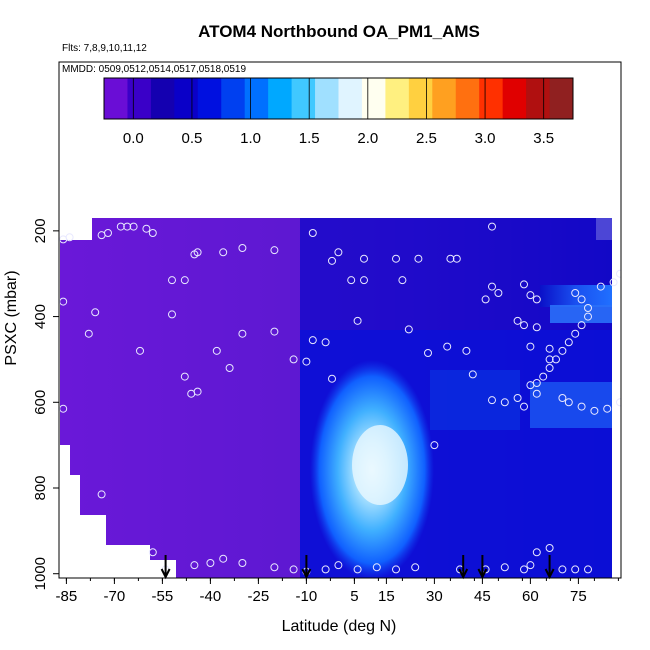 The width and height of the screenshot is (650, 650). What do you see at coordinates (337, 591) in the screenshot?
I see `x-axis: -85 -70 -55 -40 -25 -10 5 15 30 45 60 75` at bounding box center [337, 591].